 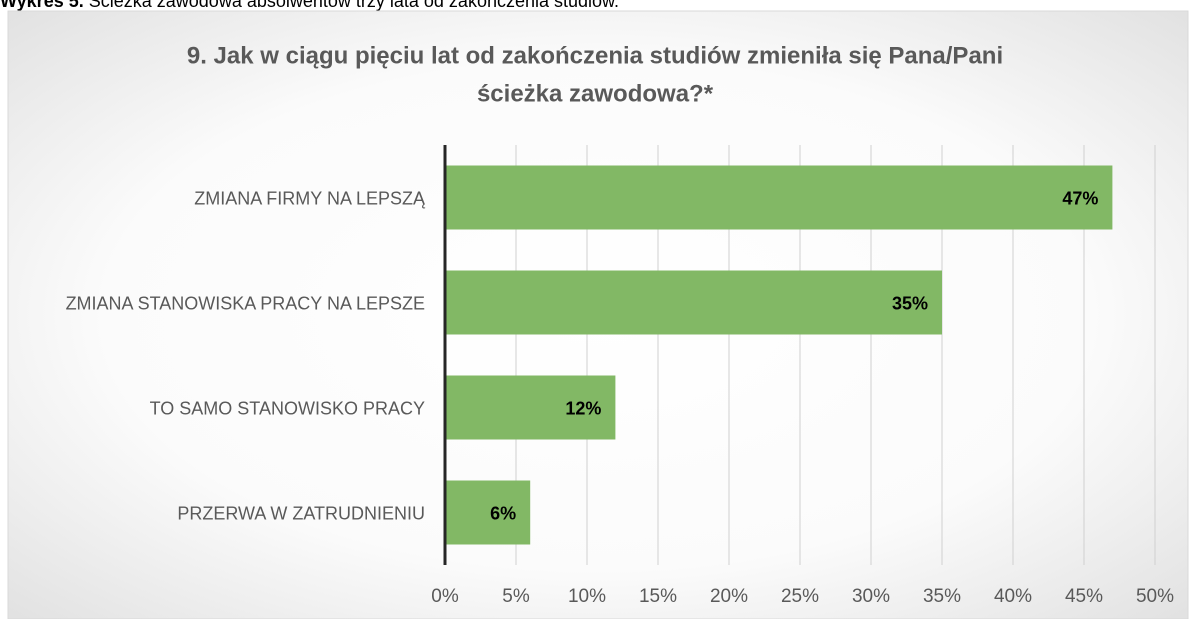 I want to click on x-tick-label: 35%, so click(x=942, y=596).